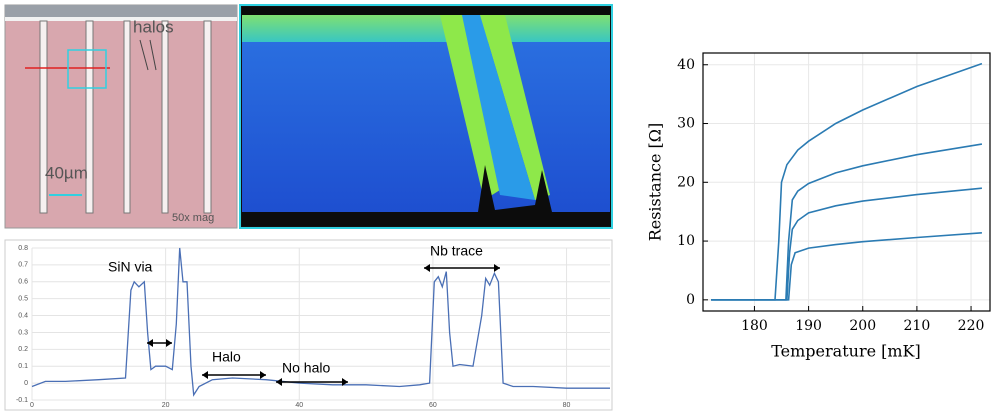 The height and width of the screenshot is (411, 995). Describe the element at coordinates (686, 65) in the screenshot. I see `y-tick-label: 40` at that location.